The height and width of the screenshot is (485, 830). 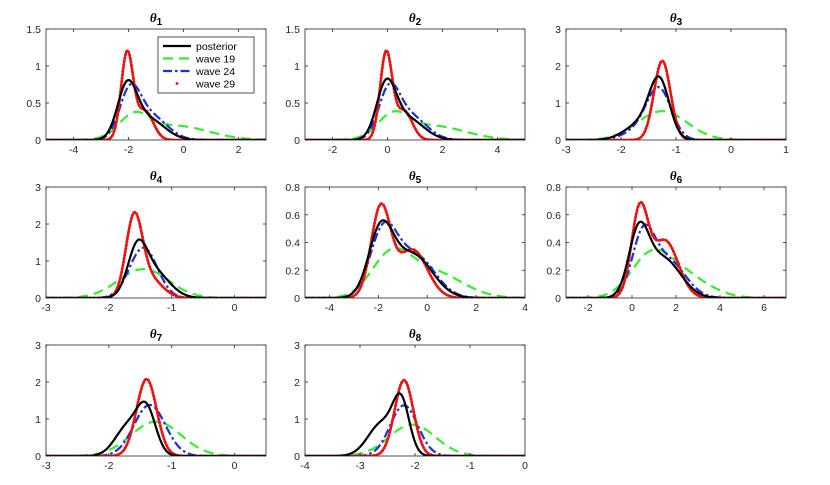 What do you see at coordinates (676, 177) in the screenshot?
I see `panel-title: θ6` at bounding box center [676, 177].